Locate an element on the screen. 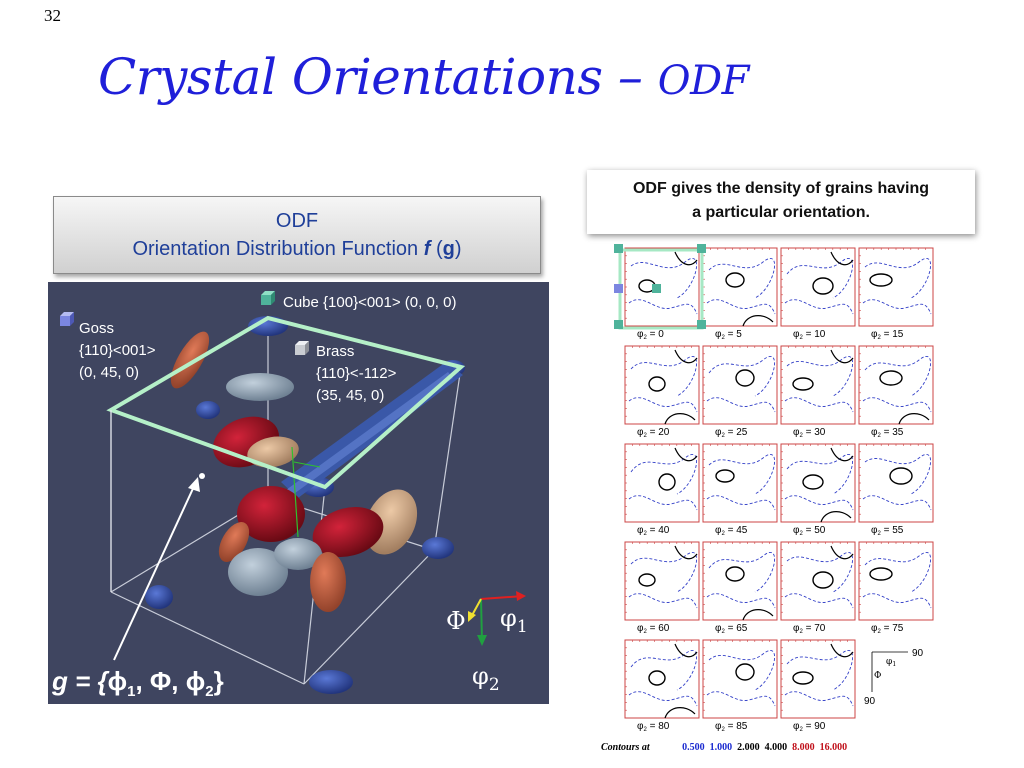 The image size is (1024, 768). odf-section-panel: φ2 = 50 is located at coordinates (818, 490).